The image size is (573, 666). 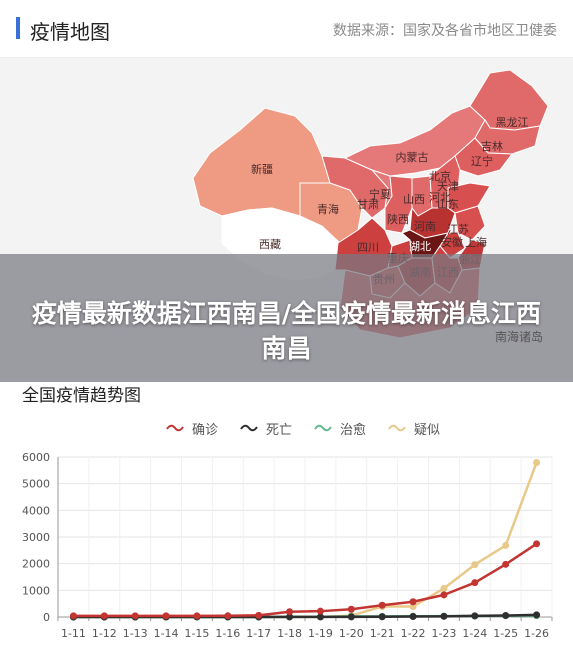 What do you see at coordinates (380, 194) in the screenshot?
I see `province-label: 宁夏` at bounding box center [380, 194].